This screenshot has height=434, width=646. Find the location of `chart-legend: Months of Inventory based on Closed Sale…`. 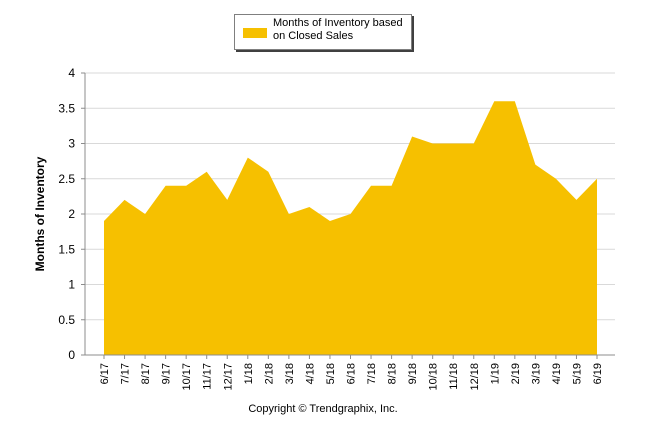

chart-legend: Months of Inventory based on Closed Sale… is located at coordinates (323, 32).